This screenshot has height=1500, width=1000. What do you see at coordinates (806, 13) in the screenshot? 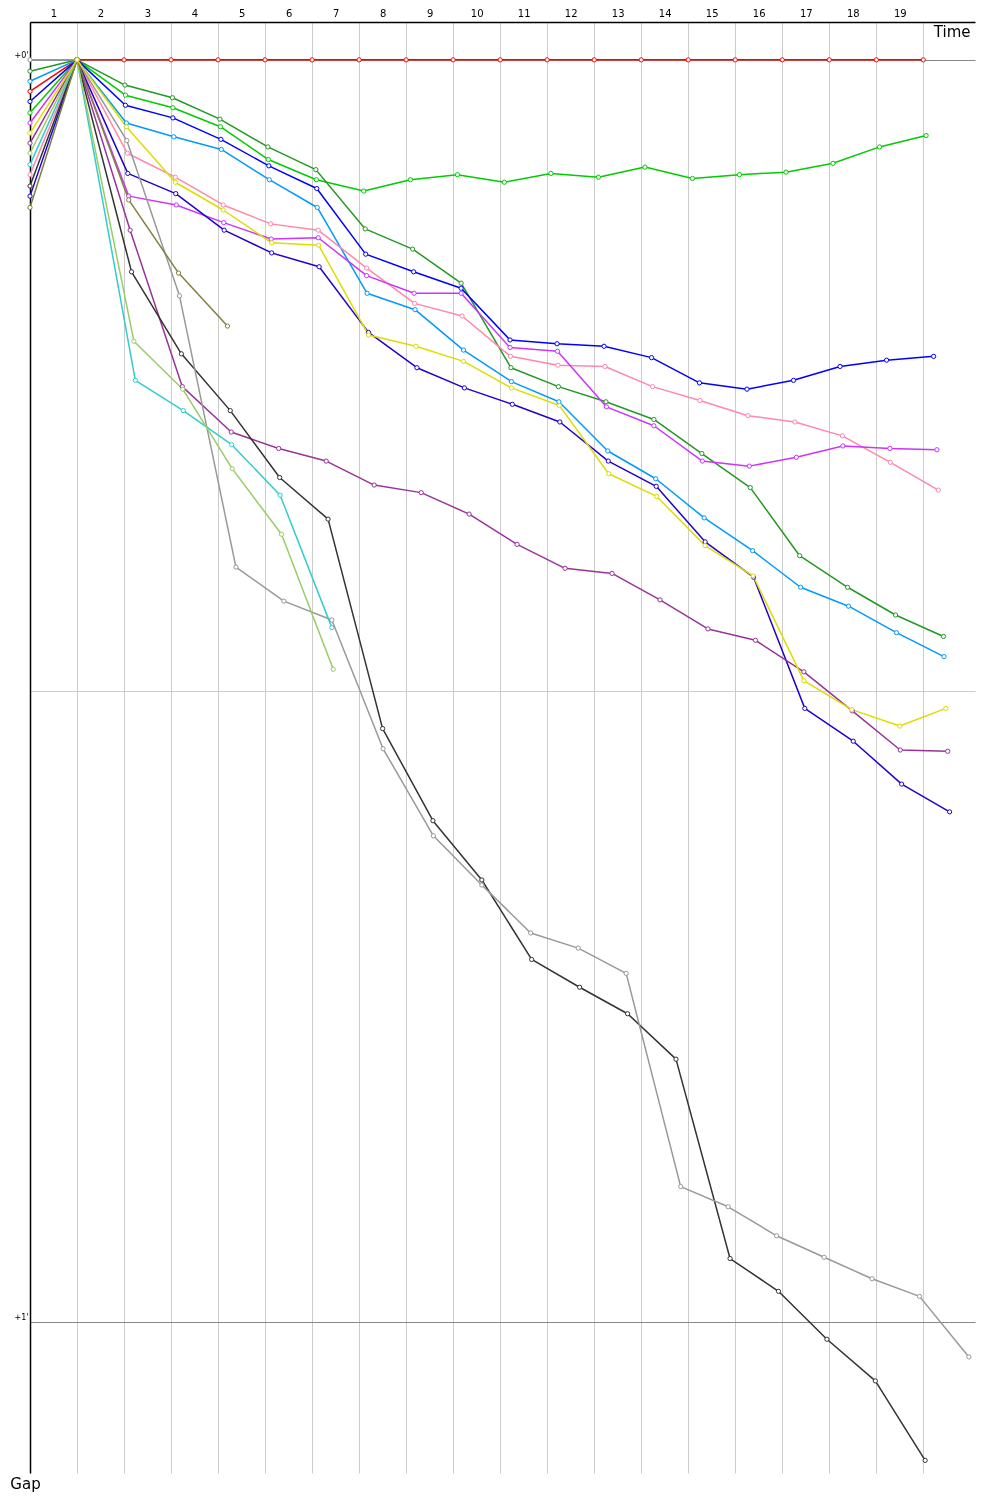
I see `x-tick-label: 17` at bounding box center [806, 13].